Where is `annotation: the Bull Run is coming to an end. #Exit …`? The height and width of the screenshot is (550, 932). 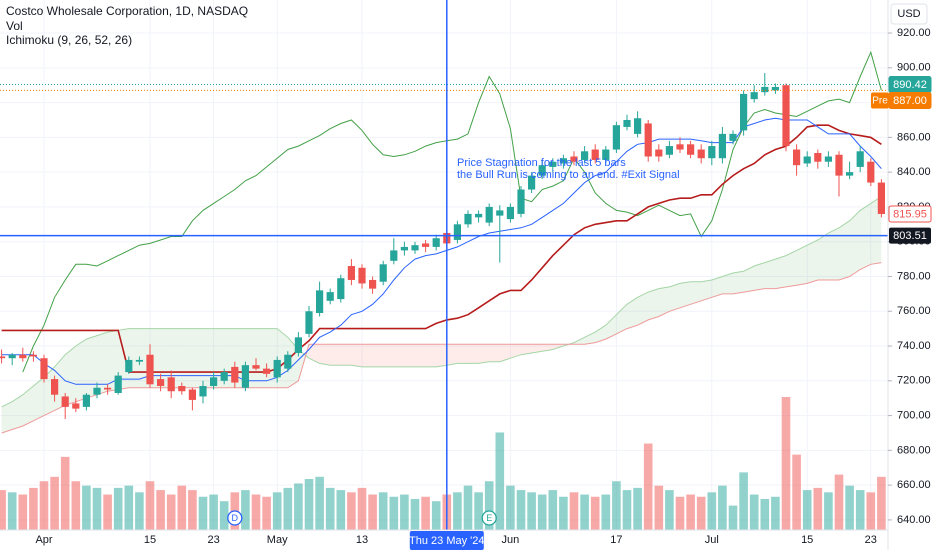 annotation: the Bull Run is coming to an end. #Exit … is located at coordinates (568, 175).